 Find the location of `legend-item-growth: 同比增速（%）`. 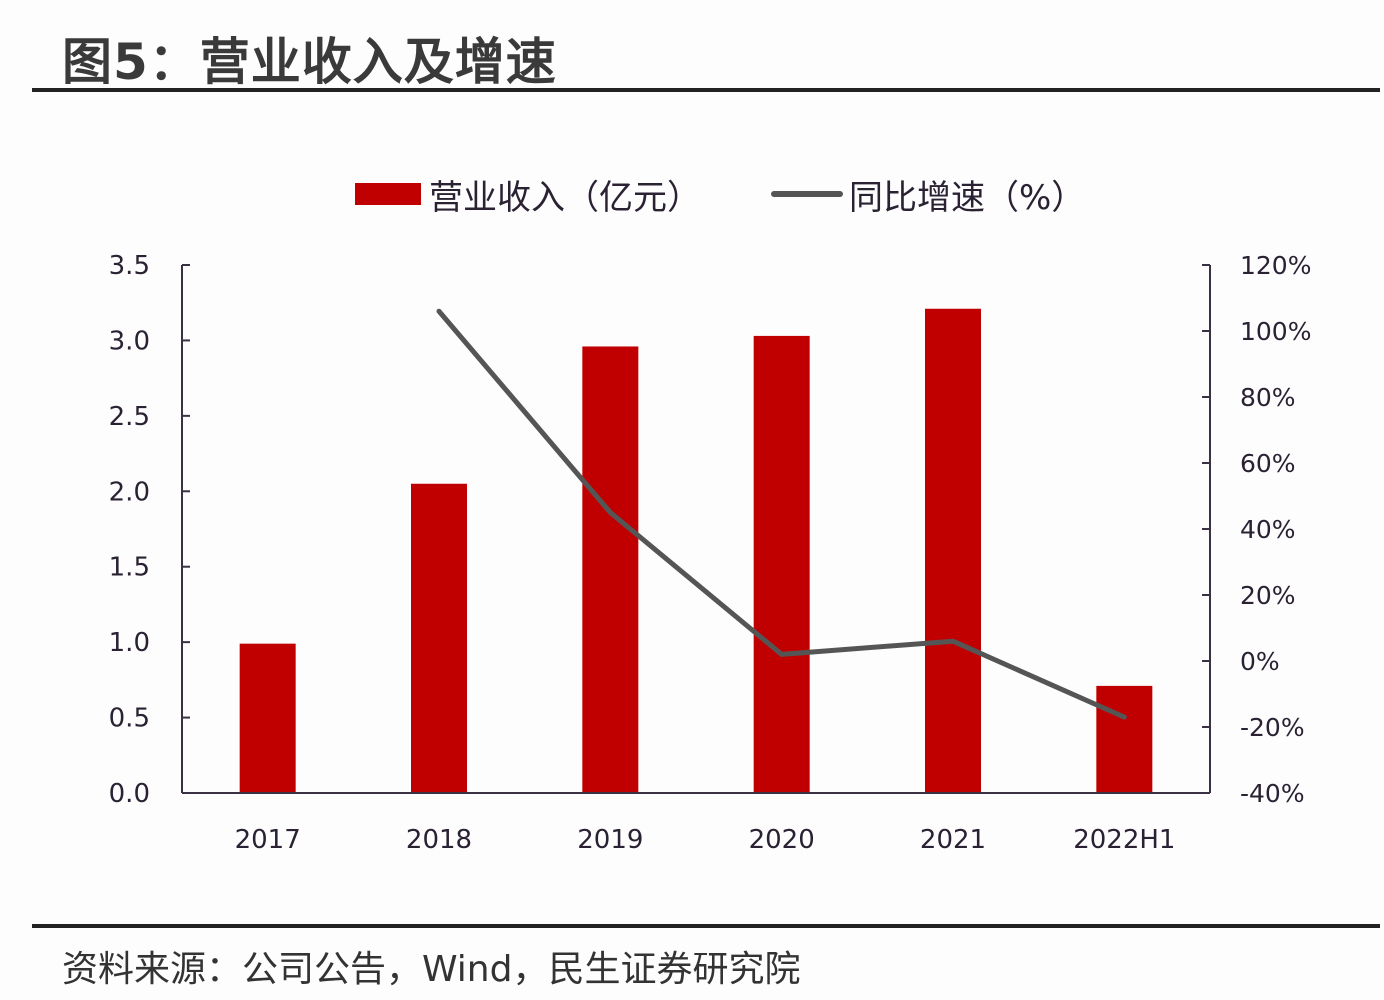

legend-item-growth: 同比增速（%） is located at coordinates (893, 194).